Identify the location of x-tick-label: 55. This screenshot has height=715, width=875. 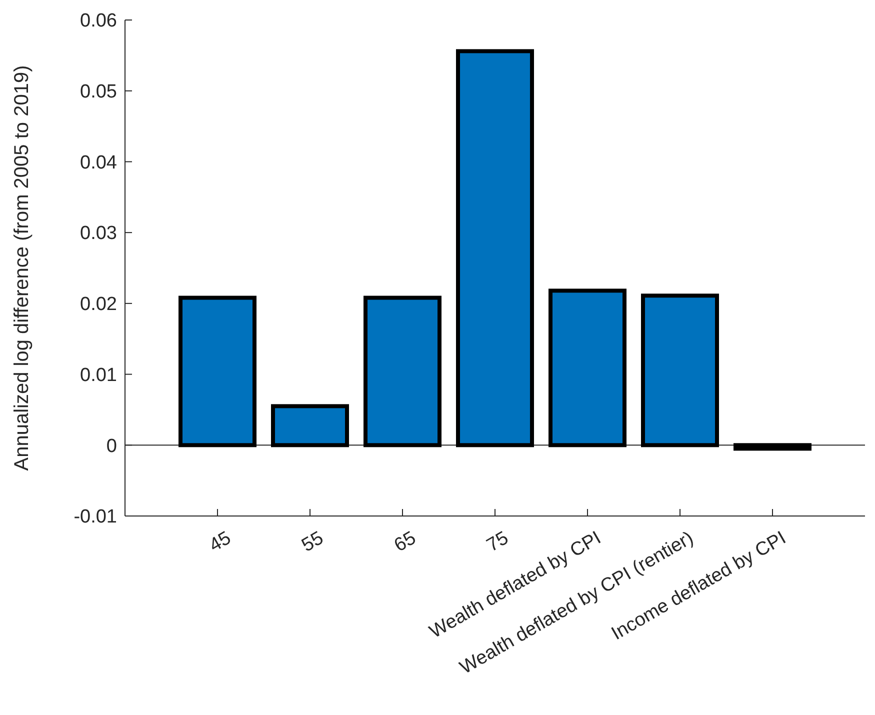
(313, 542).